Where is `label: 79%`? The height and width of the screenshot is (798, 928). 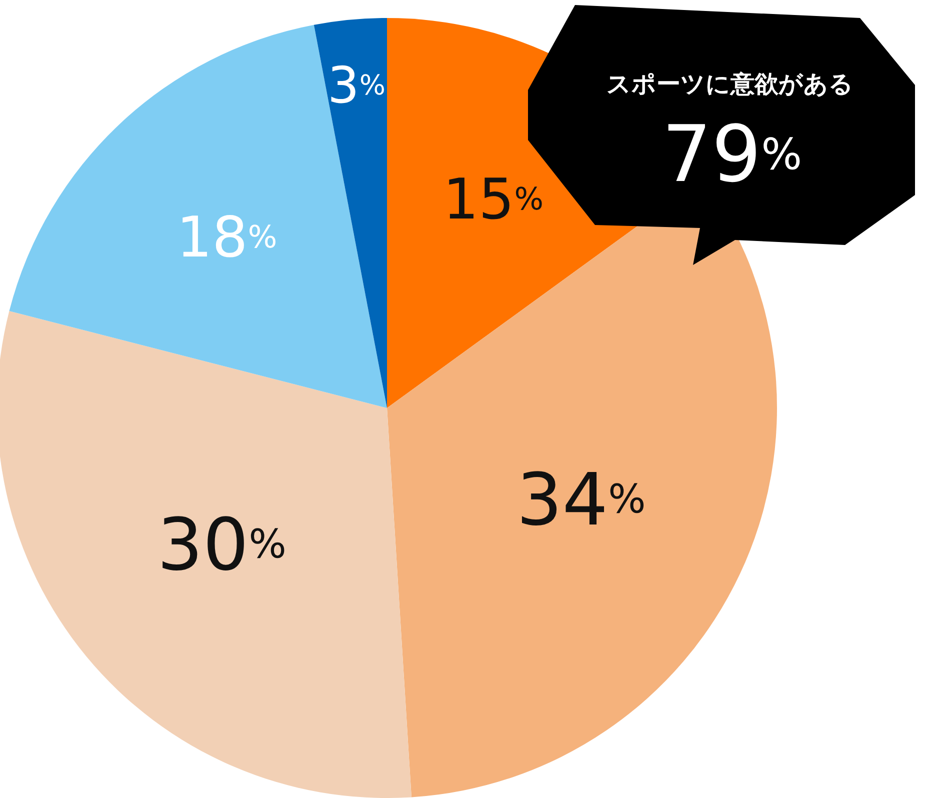
label: 79% is located at coordinates (732, 155).